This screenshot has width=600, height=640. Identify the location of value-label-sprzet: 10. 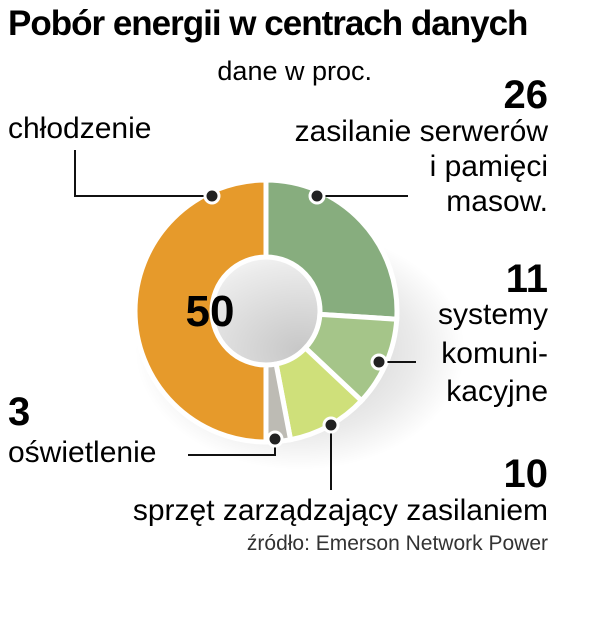
(526, 474).